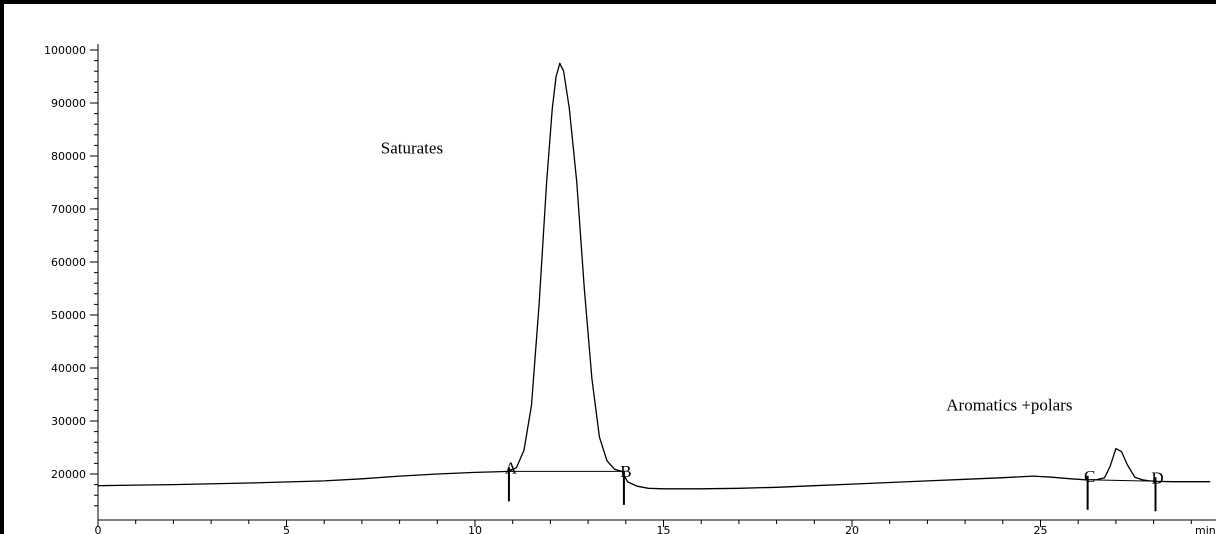  I want to click on x-tick-label: 20, so click(852, 529).